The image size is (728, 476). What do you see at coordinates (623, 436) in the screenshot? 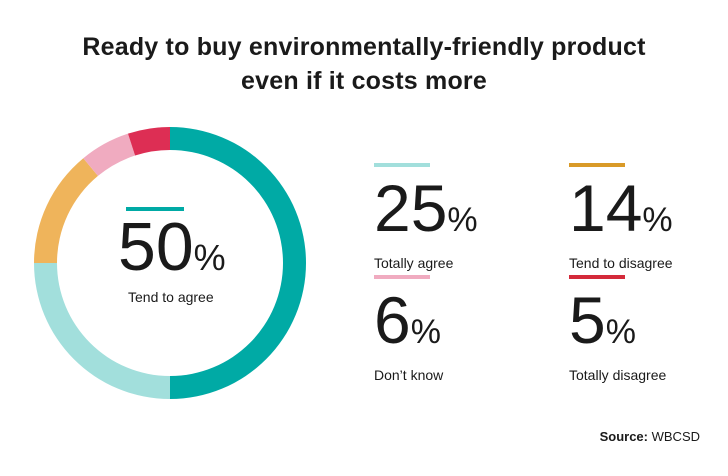
I see `source-prefix: Source:` at bounding box center [623, 436].